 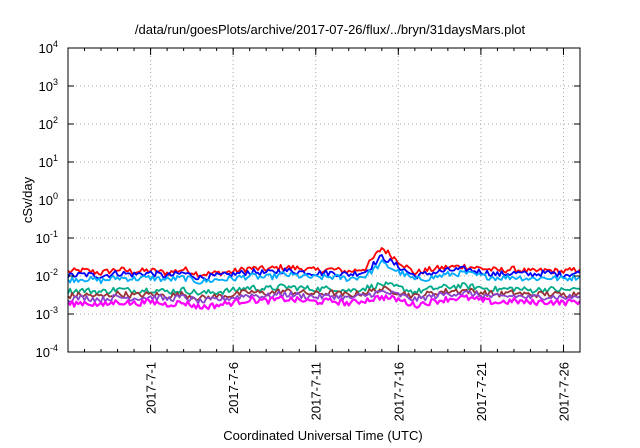 I want to click on y-axis-label: cSv/day, so click(x=27, y=199).